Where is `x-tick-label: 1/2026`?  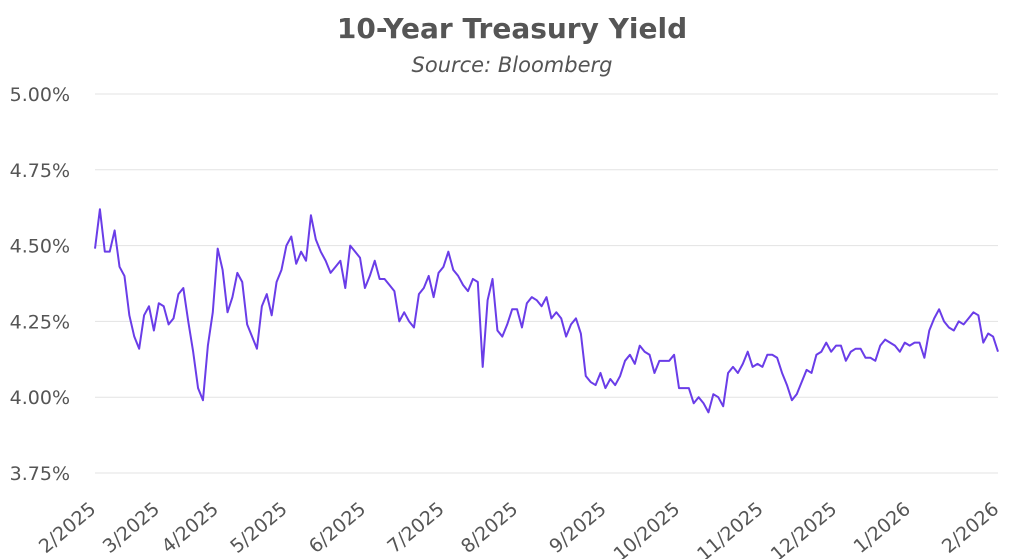
x-tick-label: 1/2026 is located at coordinates (882, 528).